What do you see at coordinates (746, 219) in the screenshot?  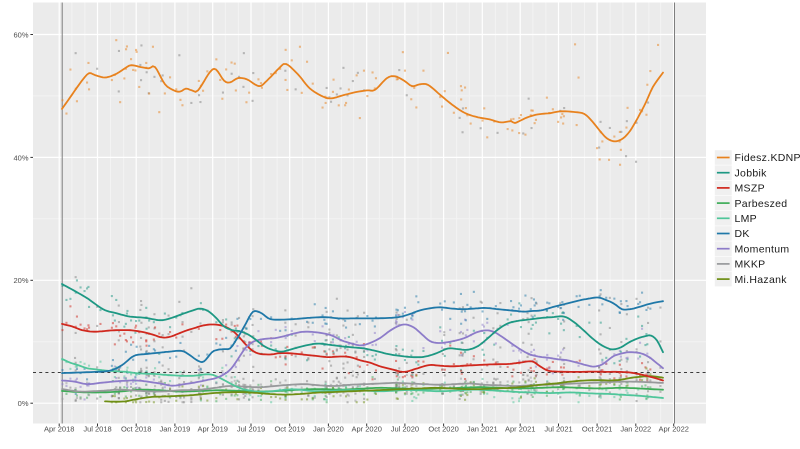 I see `svg-text: LMP` at bounding box center [746, 219].